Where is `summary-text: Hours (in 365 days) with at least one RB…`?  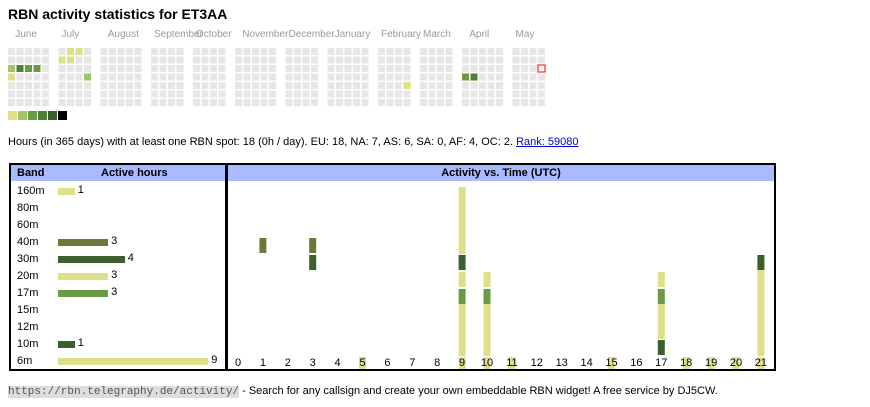 summary-text: Hours (in 365 days) with at least one RB… is located at coordinates (261, 142).